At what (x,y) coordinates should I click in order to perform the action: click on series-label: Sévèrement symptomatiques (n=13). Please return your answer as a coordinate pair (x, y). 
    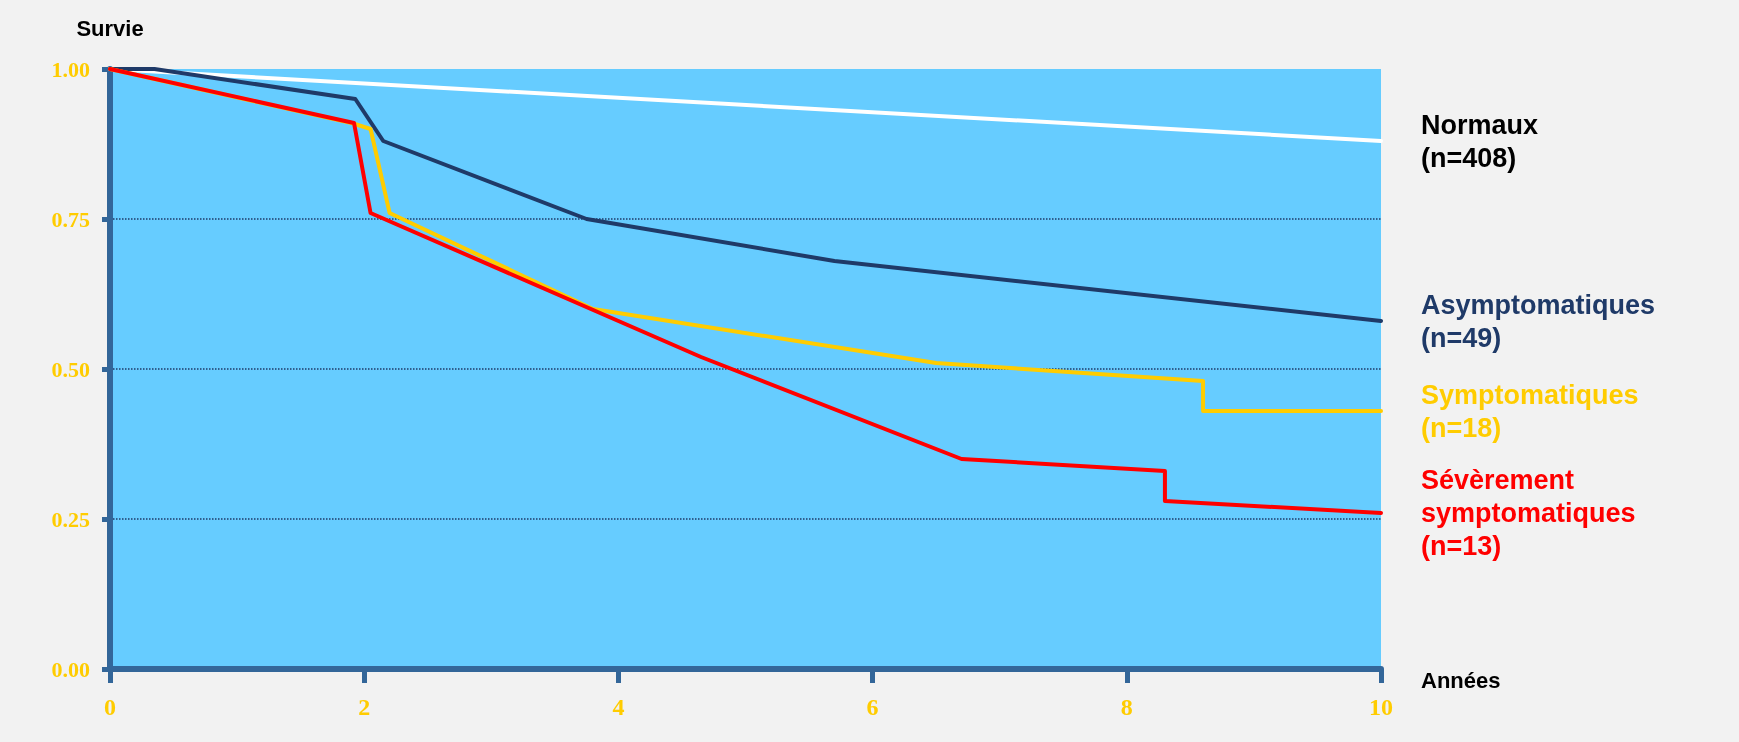
    Looking at the image, I should click on (1528, 513).